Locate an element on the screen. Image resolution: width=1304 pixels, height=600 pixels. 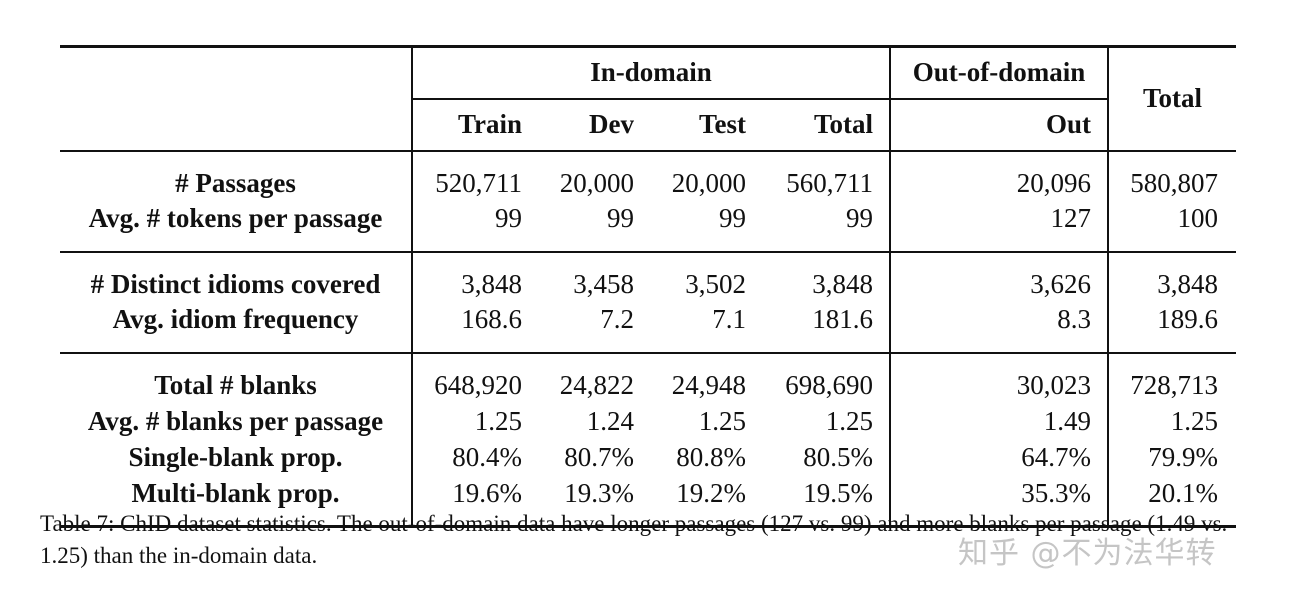
table-cell: 728,713 is located at coordinates (1172, 377).